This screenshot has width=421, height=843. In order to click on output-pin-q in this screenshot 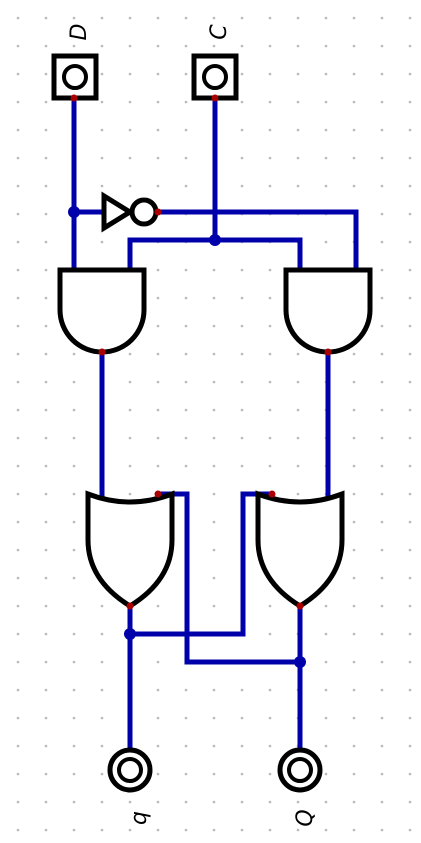, I will do `click(300, 770)`.